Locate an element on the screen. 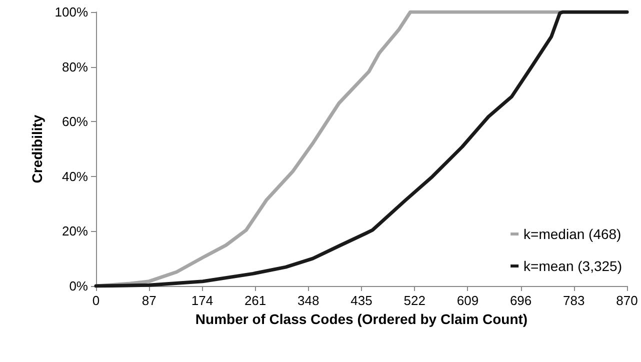 The width and height of the screenshot is (641, 362). x-tick-label: 435 is located at coordinates (361, 300).